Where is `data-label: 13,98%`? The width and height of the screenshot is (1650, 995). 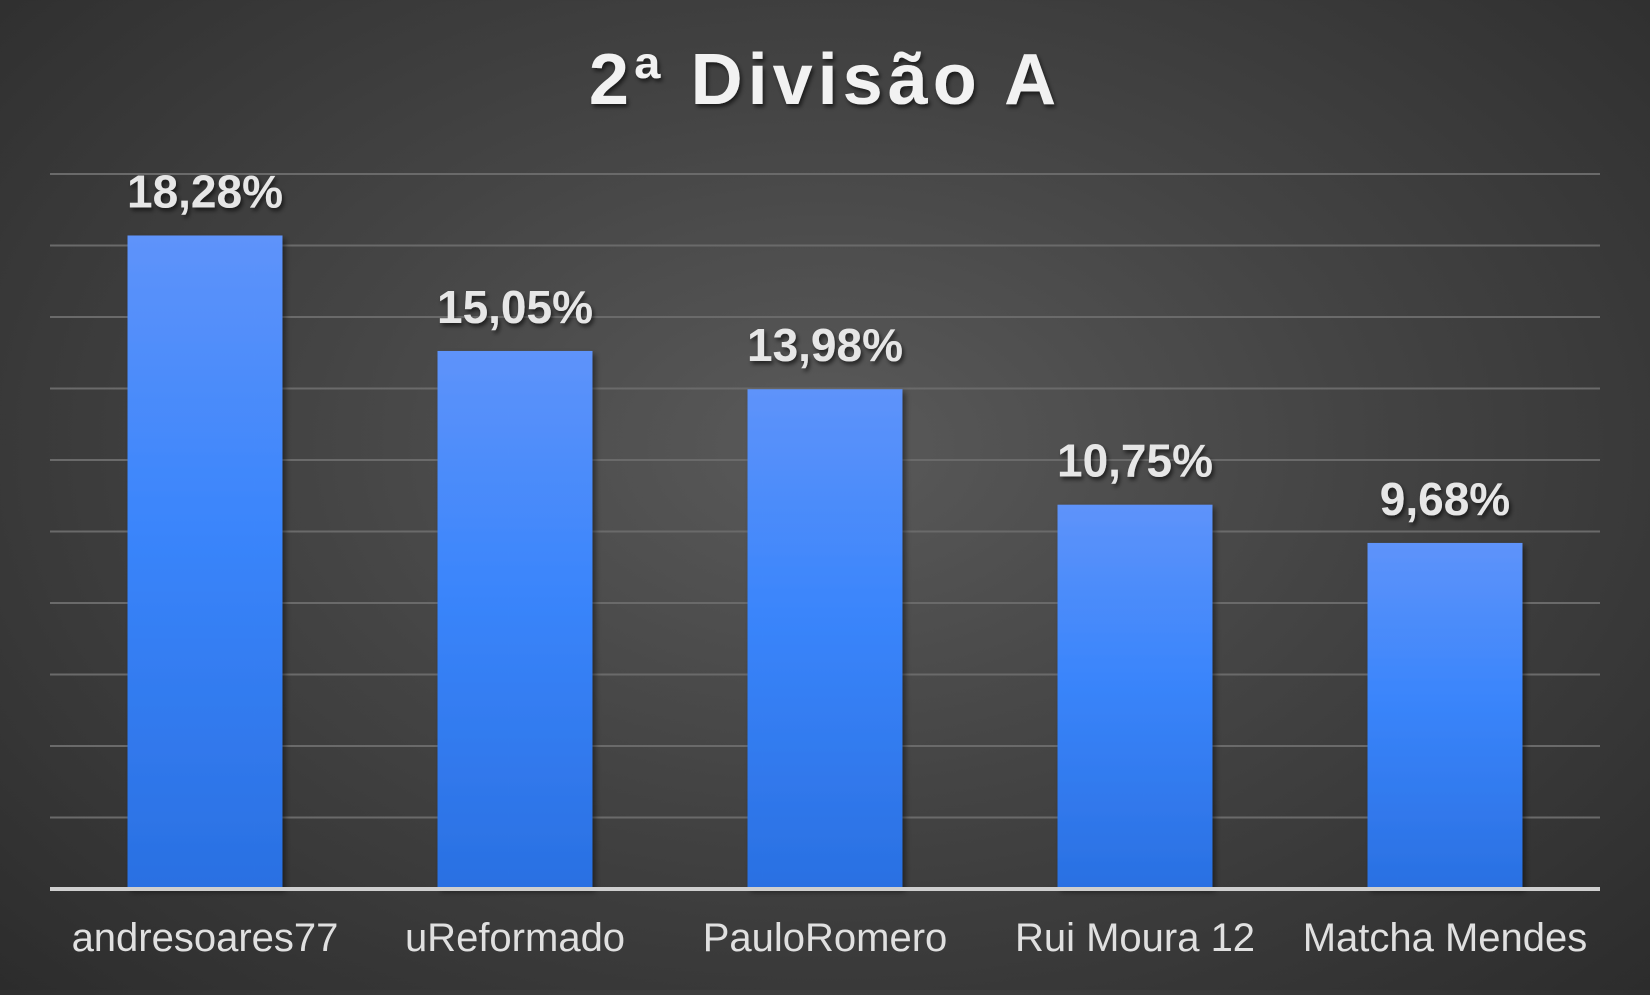
data-label: 13,98% is located at coordinates (825, 345).